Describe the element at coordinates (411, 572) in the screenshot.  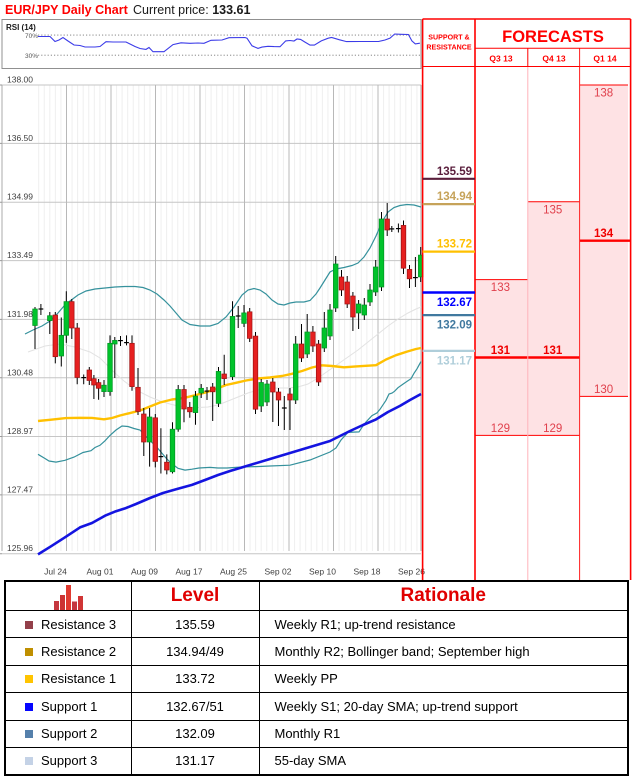
I see `svg-text: Sep 26` at that location.